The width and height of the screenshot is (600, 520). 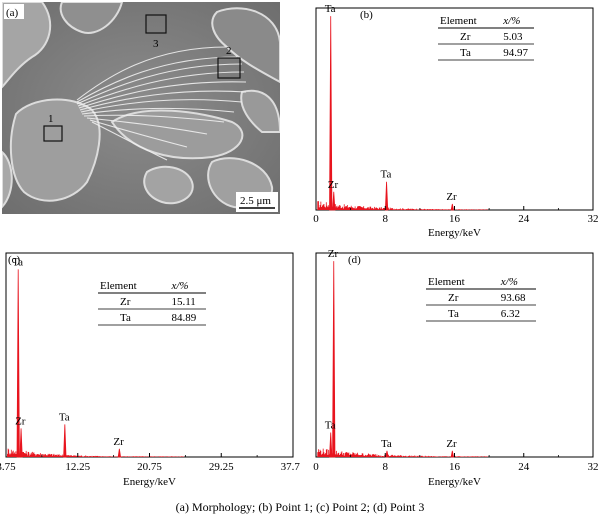 What do you see at coordinates (290, 467) in the screenshot?
I see `xtick-label-c-4: 37.75` at bounding box center [290, 467].